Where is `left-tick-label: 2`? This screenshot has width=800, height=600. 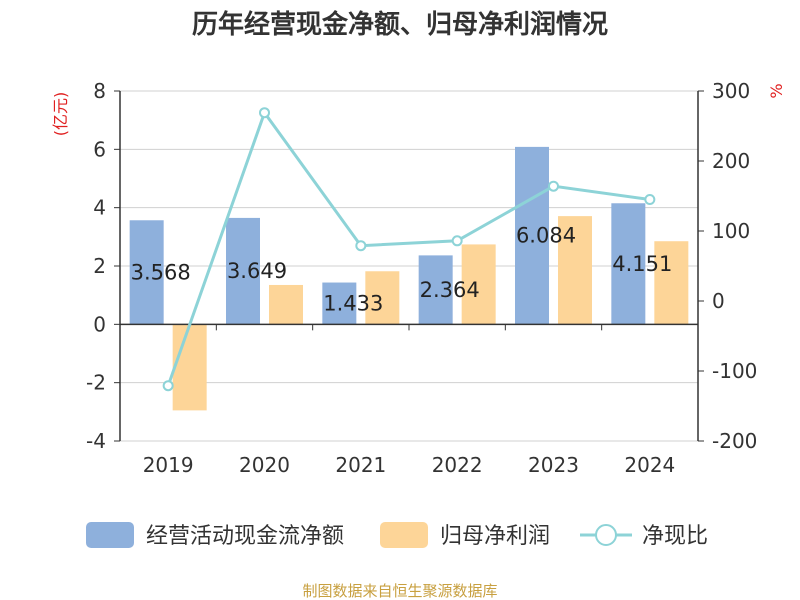
left-tick-label: 2 is located at coordinates (99, 266).